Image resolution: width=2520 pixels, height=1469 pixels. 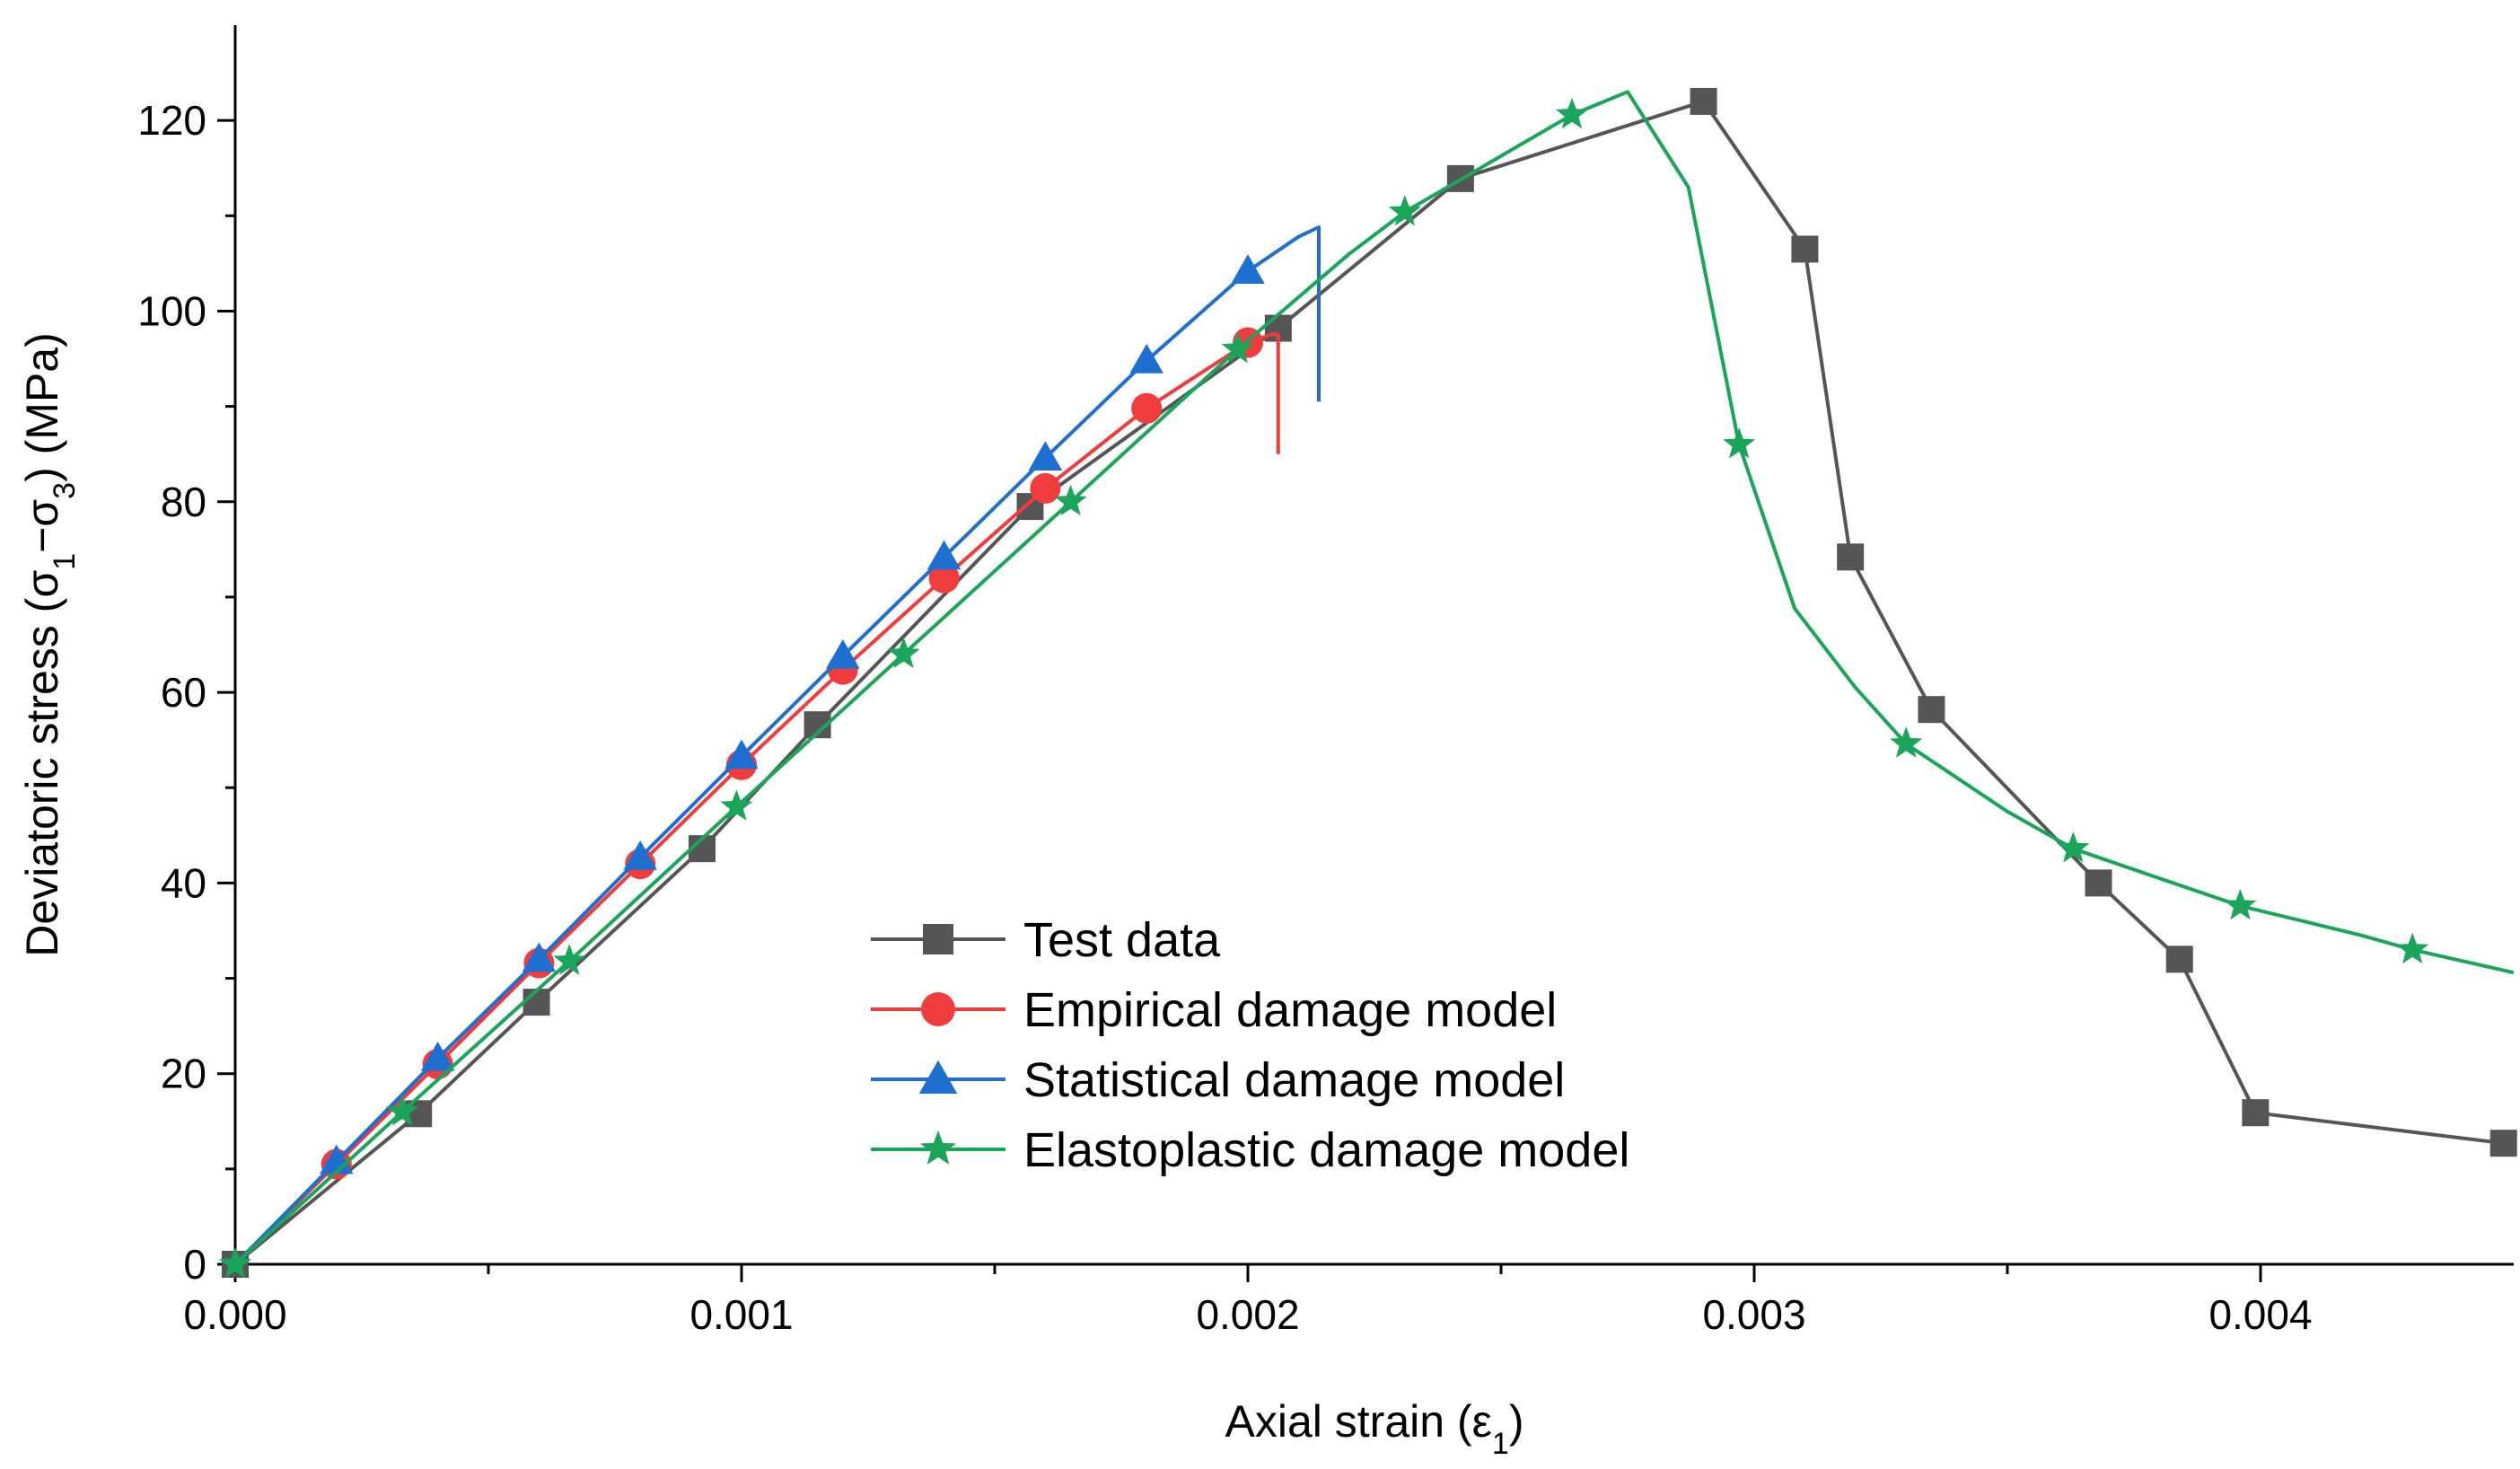 I want to click on legend-item: Elastoplastic damage model, so click(x=1250, y=1150).